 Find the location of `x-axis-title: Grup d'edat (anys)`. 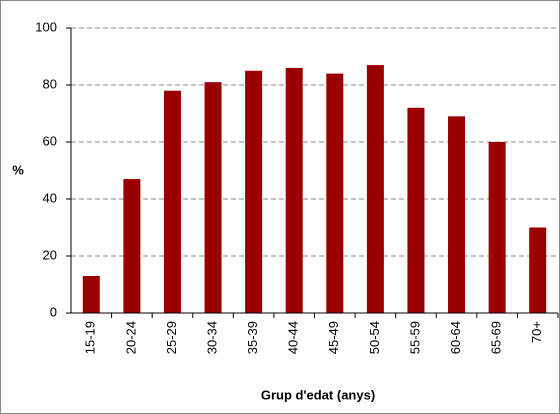

x-axis-title: Grup d'edat (anys) is located at coordinates (318, 394).